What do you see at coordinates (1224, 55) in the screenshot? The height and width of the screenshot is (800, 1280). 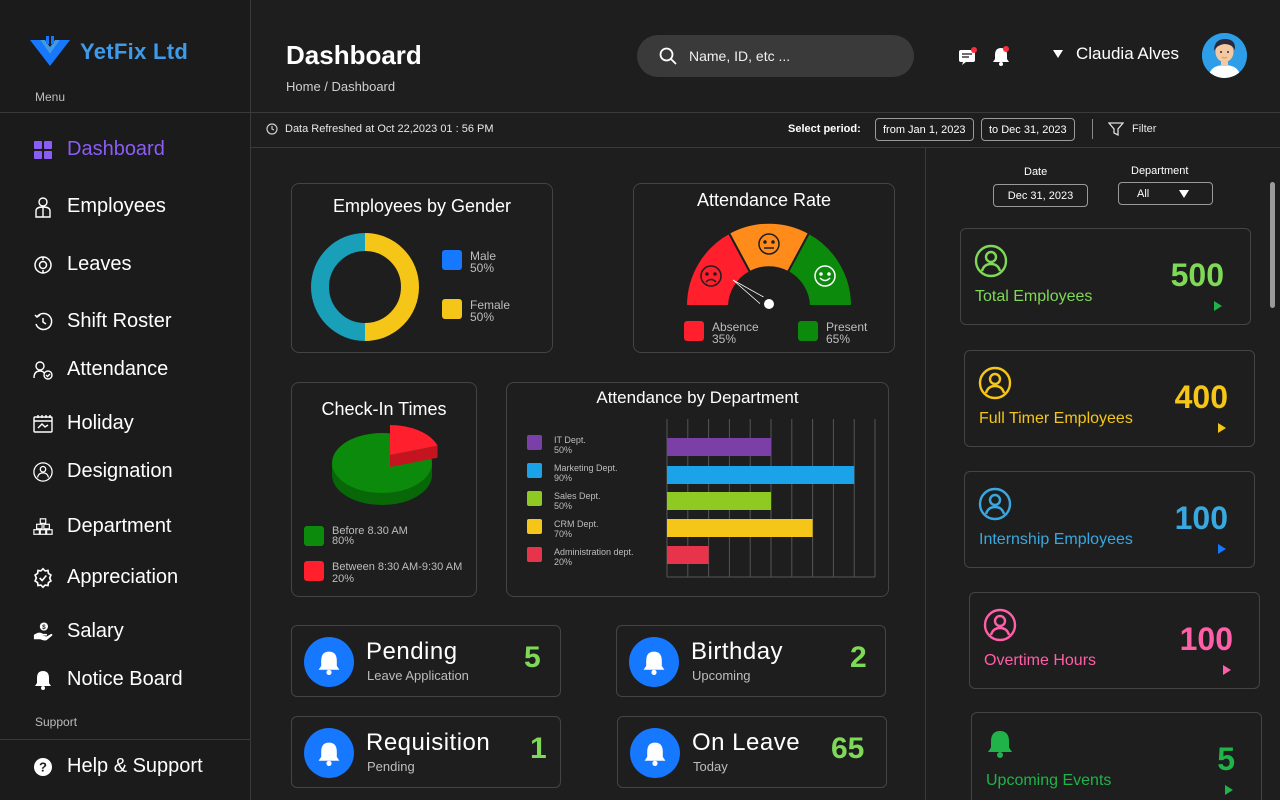 I see `avatar` at bounding box center [1224, 55].